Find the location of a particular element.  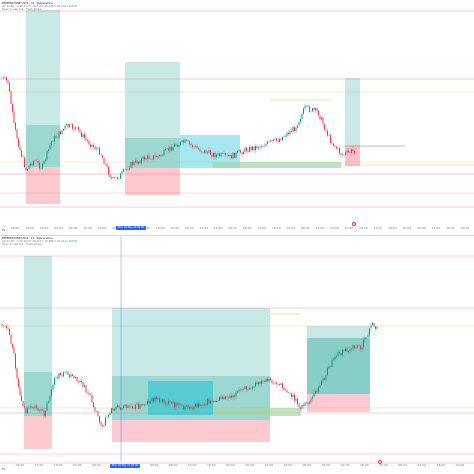

time-tick-label: 06:00 is located at coordinates (326, 465).